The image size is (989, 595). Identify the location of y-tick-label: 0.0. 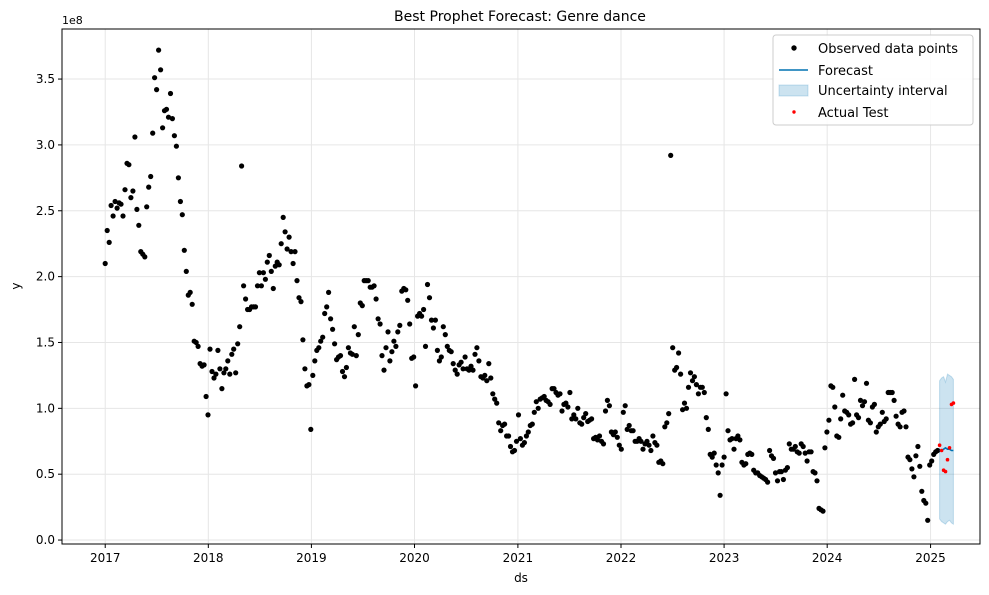
(45, 540).